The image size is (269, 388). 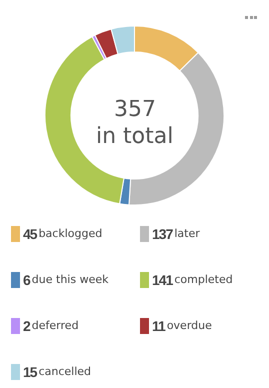 I want to click on data-label: 2, so click(x=26, y=326).